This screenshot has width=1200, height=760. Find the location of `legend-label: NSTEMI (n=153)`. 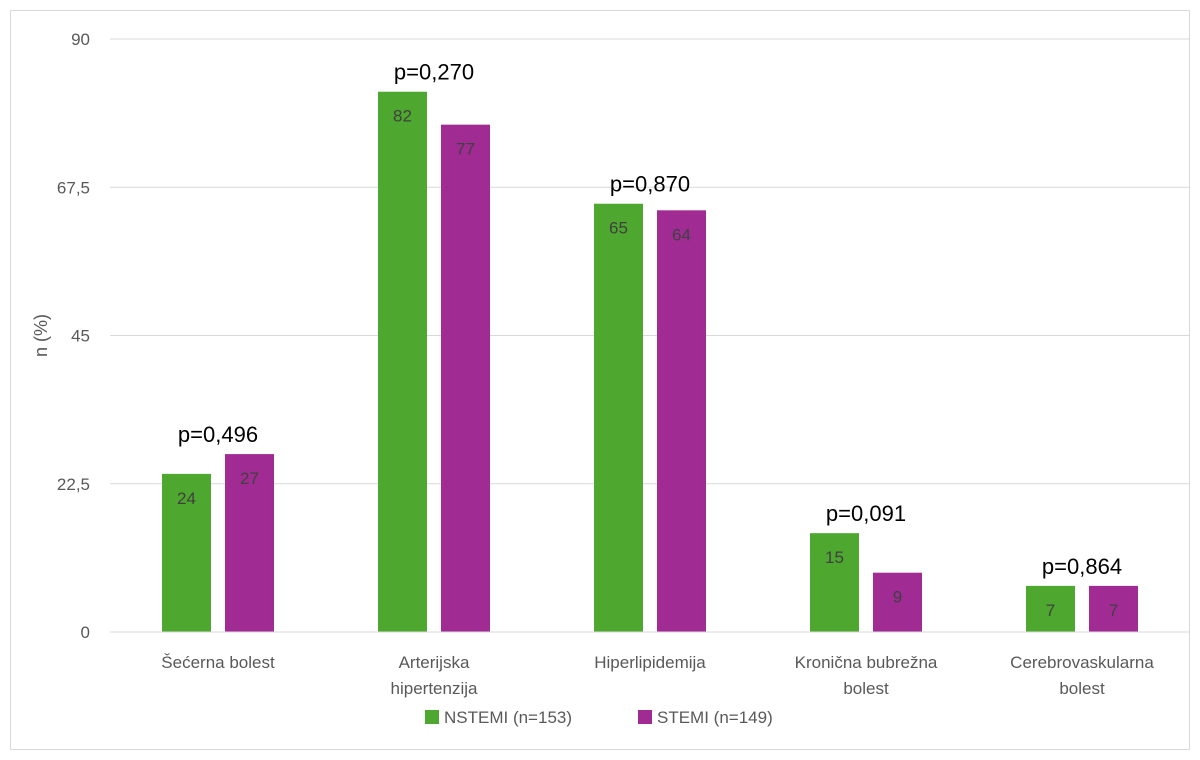

legend-label: NSTEMI (n=153) is located at coordinates (508, 717).